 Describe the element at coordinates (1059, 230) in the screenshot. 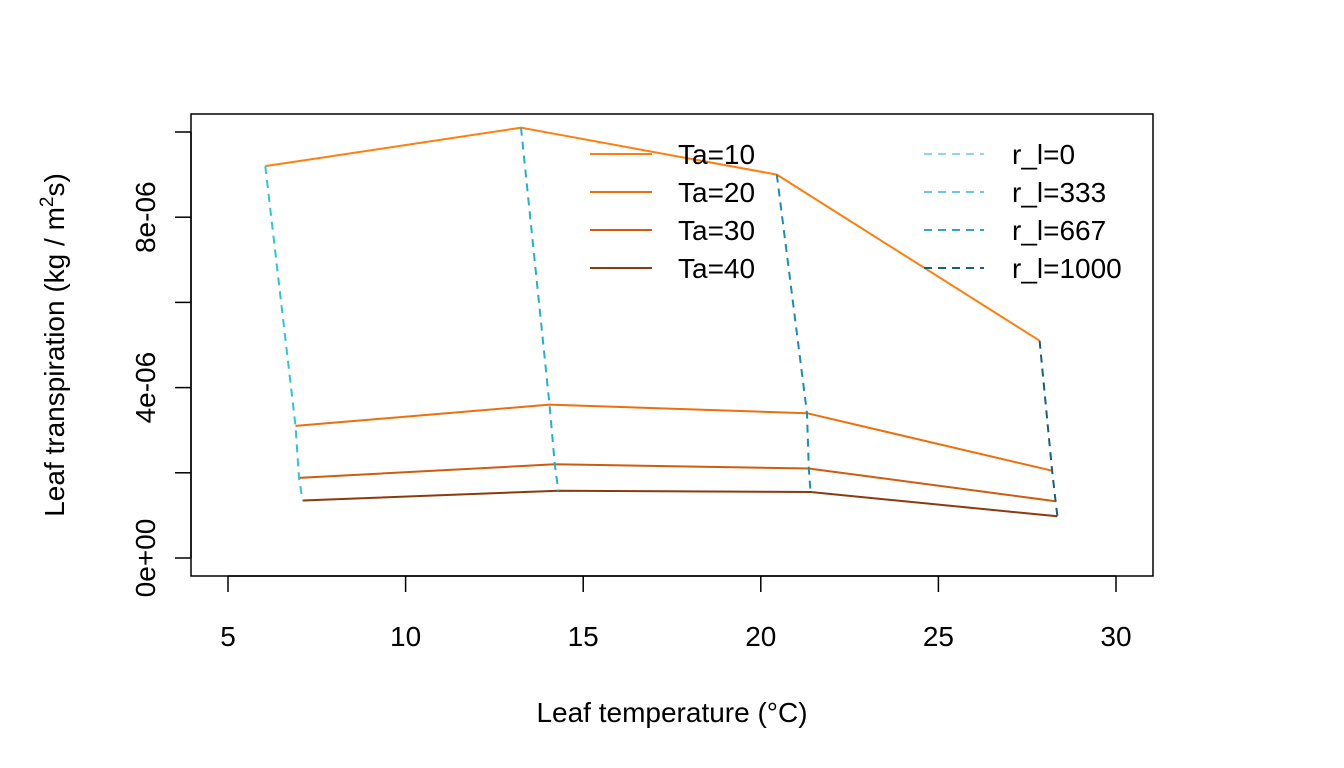

I see `legend-rl-entry-label: r_l=667` at that location.